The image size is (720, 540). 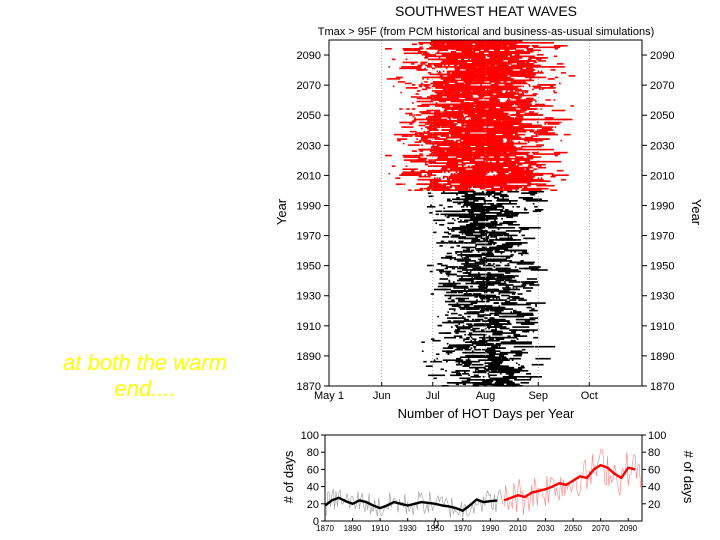 What do you see at coordinates (482, 483) in the screenshot?
I see `hotdays-raw-series` at bounding box center [482, 483].